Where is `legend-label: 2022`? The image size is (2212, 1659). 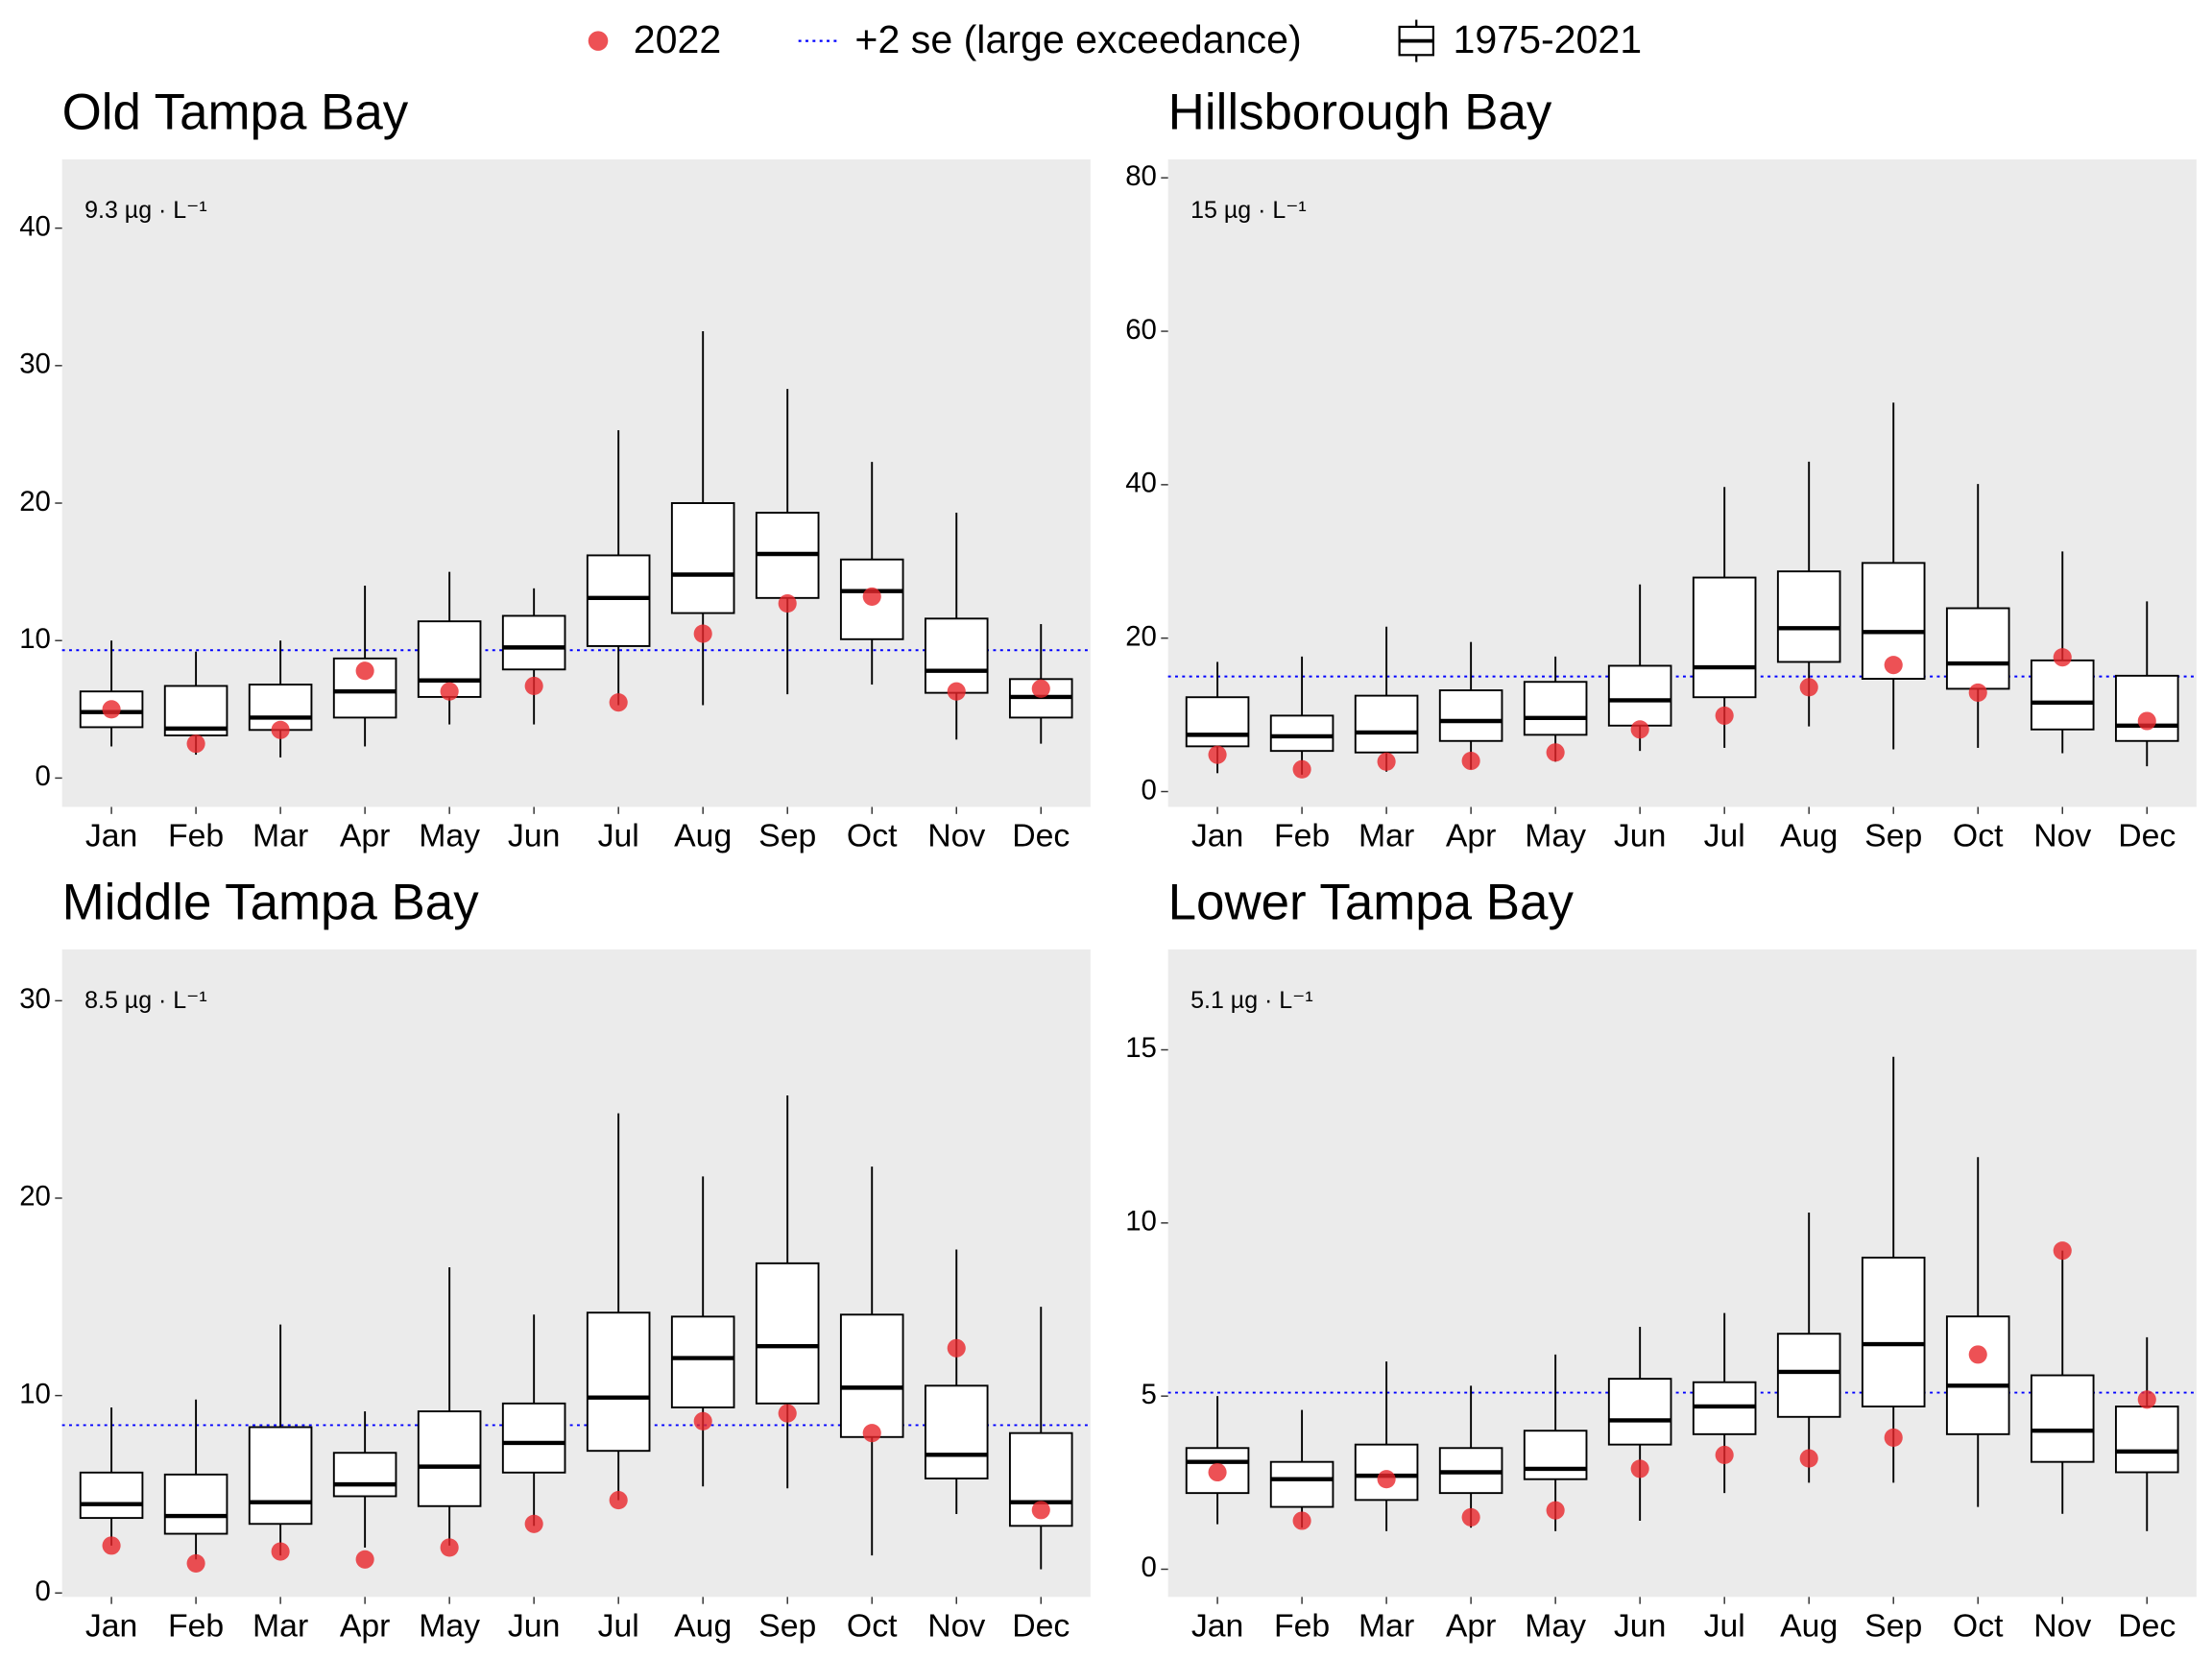
legend-label: 2022 is located at coordinates (678, 39).